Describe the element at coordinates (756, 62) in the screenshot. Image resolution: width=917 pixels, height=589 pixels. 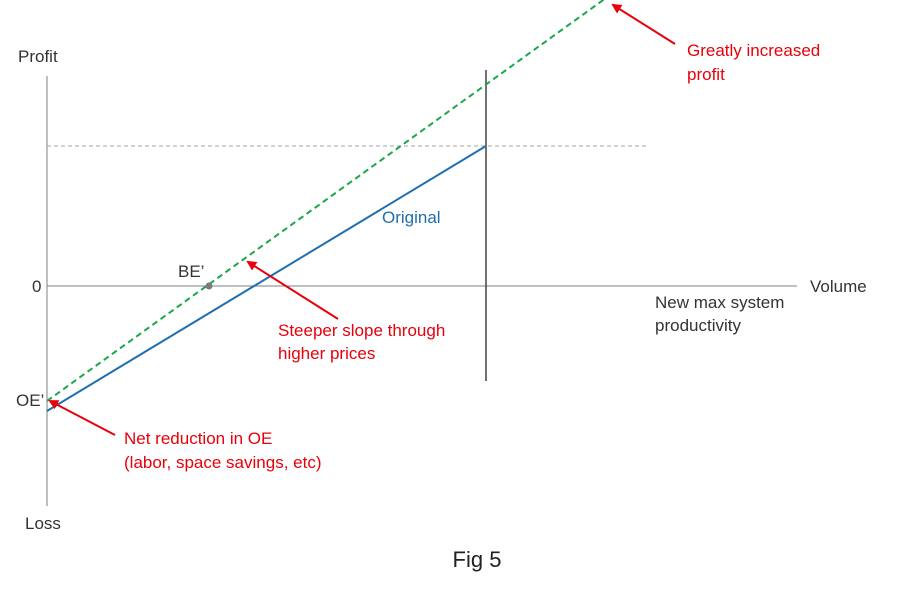
I see `profit-annotation: Greatly increased profit` at that location.